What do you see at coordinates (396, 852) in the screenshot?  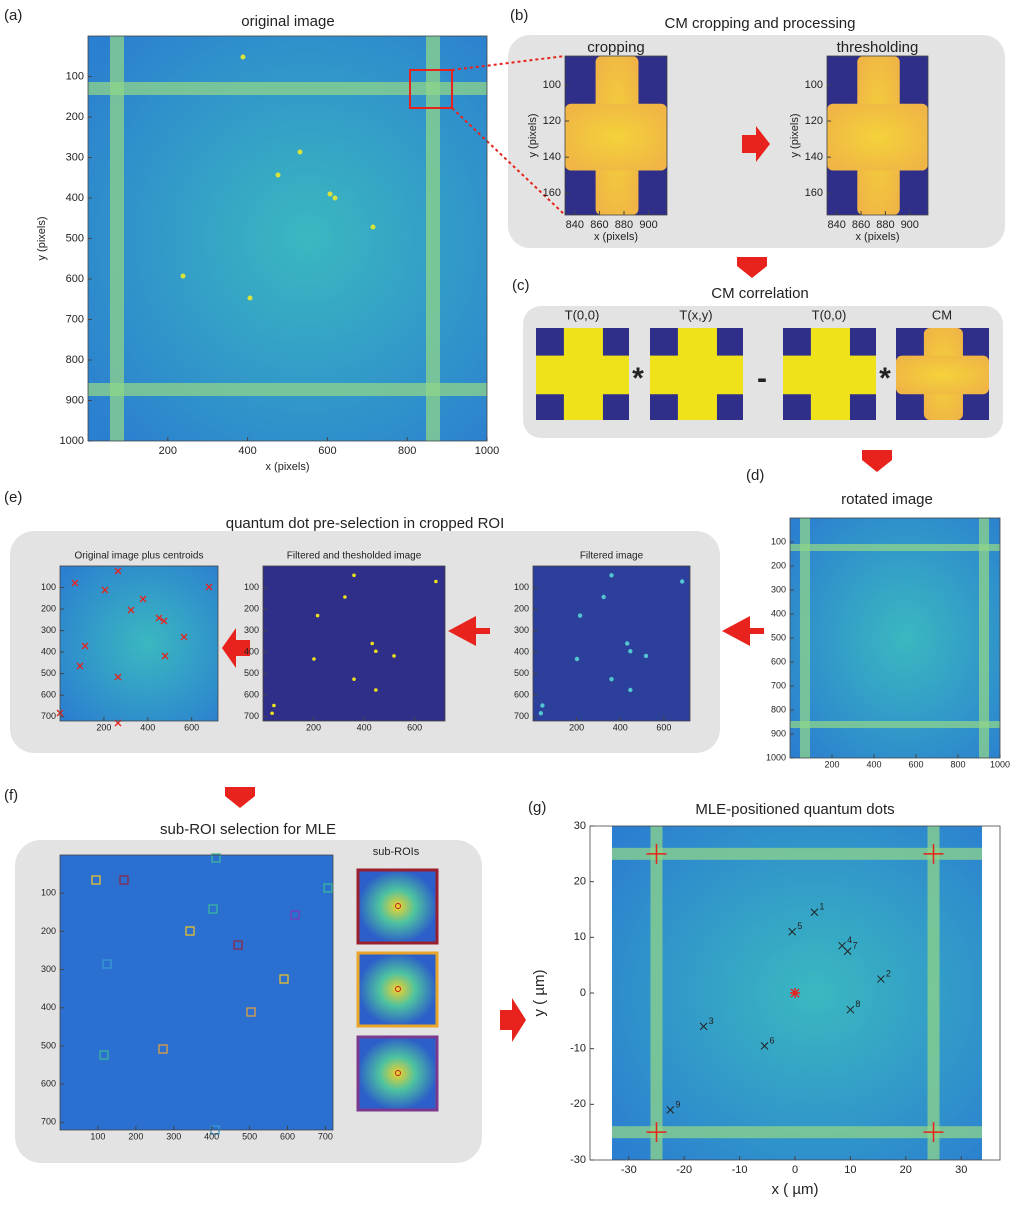 I see `inset-title: sub-ROIs` at bounding box center [396, 852].